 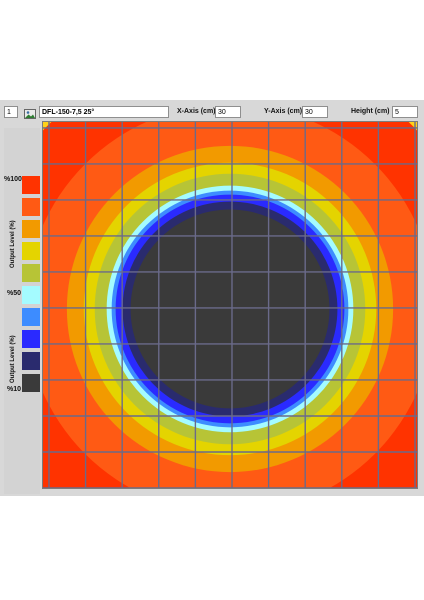 I want to click on height-label: Height (cm), so click(x=370, y=111).